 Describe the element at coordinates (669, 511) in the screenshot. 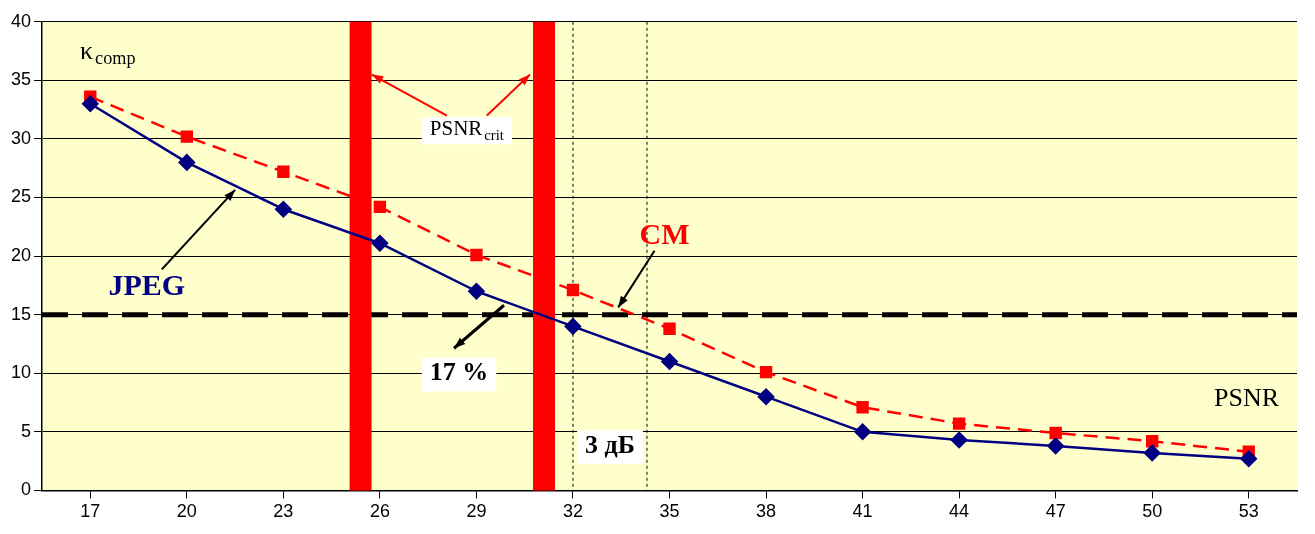

I see `x-tick-label: 35` at that location.